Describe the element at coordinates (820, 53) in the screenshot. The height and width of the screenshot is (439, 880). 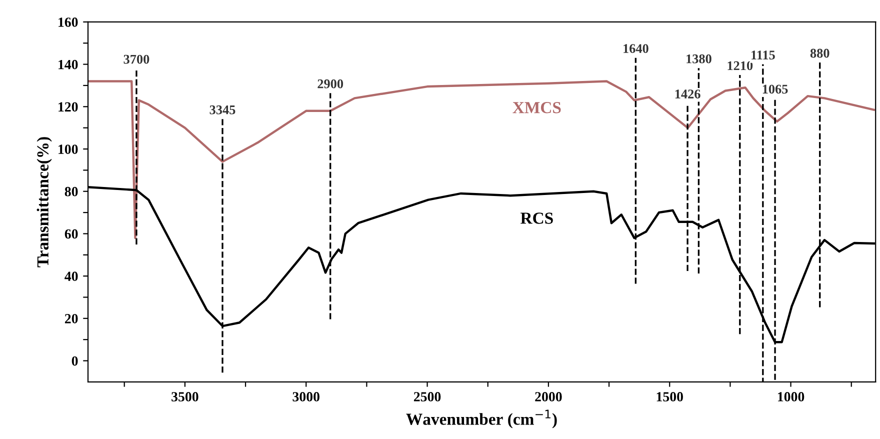
I see `ref-line-label: 880` at that location.